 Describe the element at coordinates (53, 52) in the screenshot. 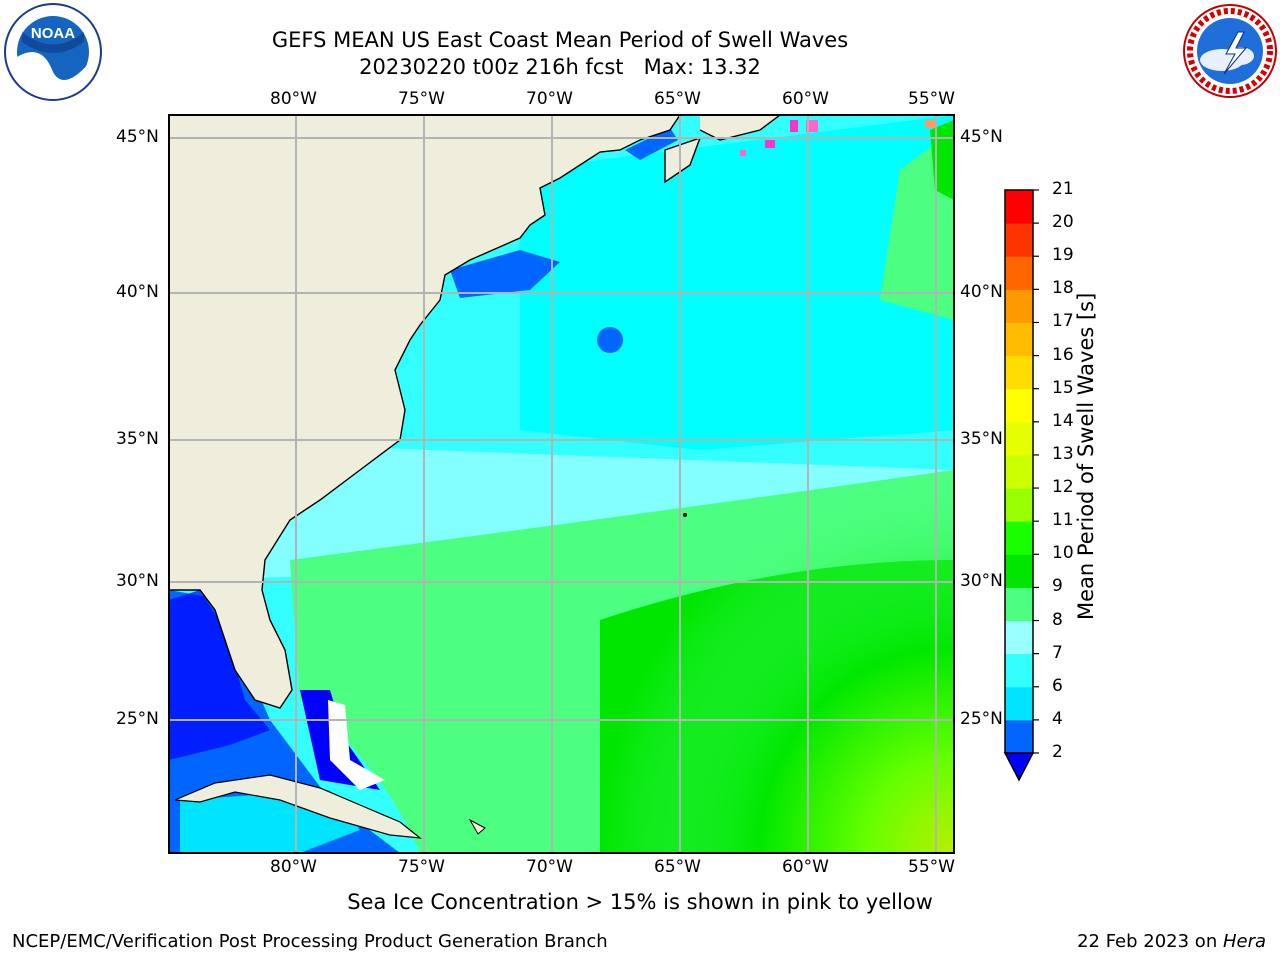

I see `noaa-logo-icon: NOAA` at that location.